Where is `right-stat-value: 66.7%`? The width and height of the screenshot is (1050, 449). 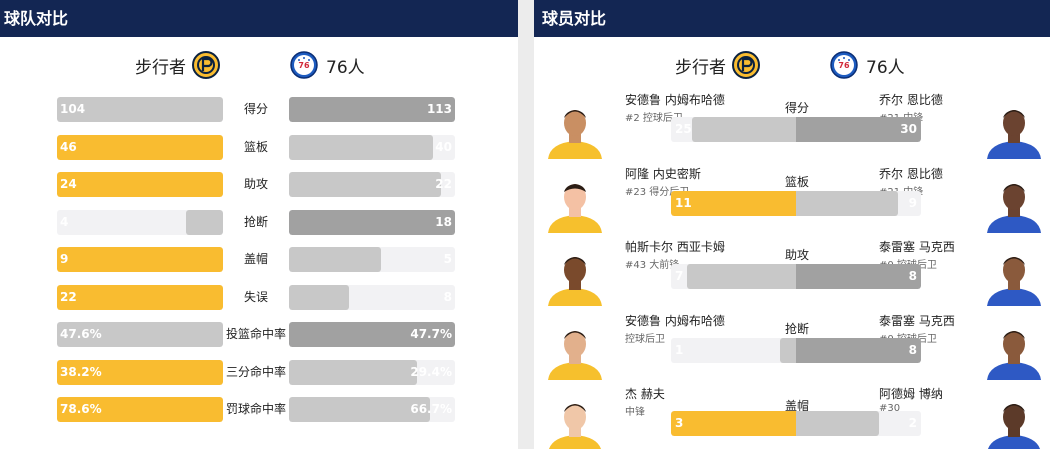
right-stat-value: 66.7% is located at coordinates (431, 409).